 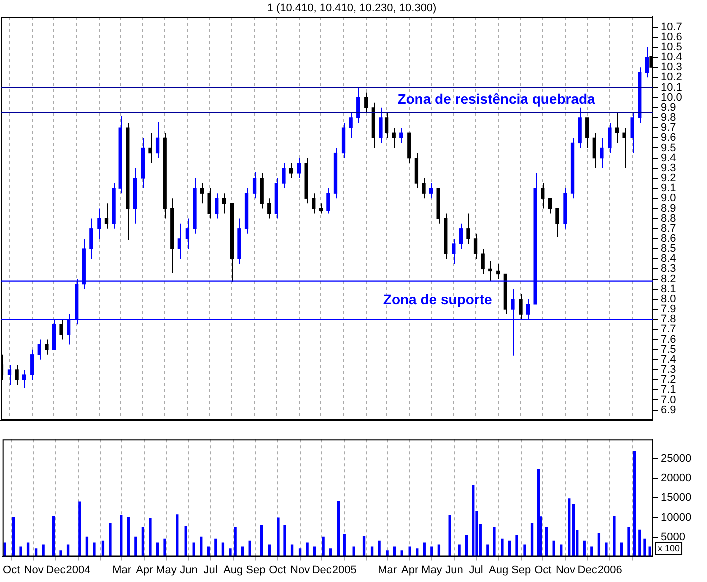 What do you see at coordinates (668, 320) in the screenshot?
I see `y-tick-label: 7.8` at bounding box center [668, 320].